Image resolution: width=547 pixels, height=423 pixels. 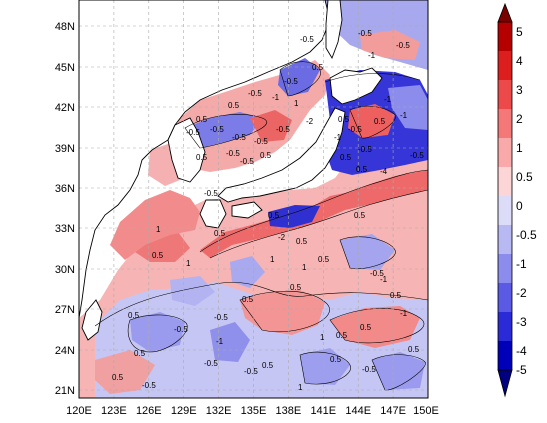 I want to click on south-honshu-cold, so click(x=294, y=216).